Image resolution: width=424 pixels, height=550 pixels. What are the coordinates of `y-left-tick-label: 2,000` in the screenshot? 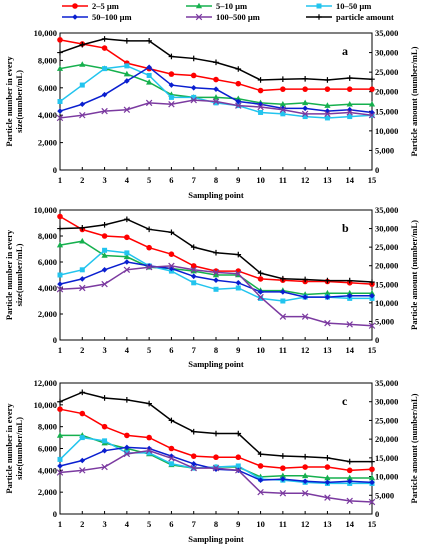 It's located at (47, 143).